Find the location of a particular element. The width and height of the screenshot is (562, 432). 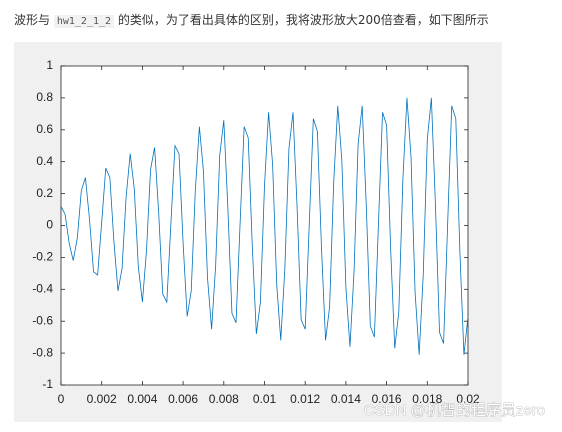

intro-after: 的类似，为了看出具体的区别，我将波形放大200倍查看，如下图所示 is located at coordinates (301, 20).